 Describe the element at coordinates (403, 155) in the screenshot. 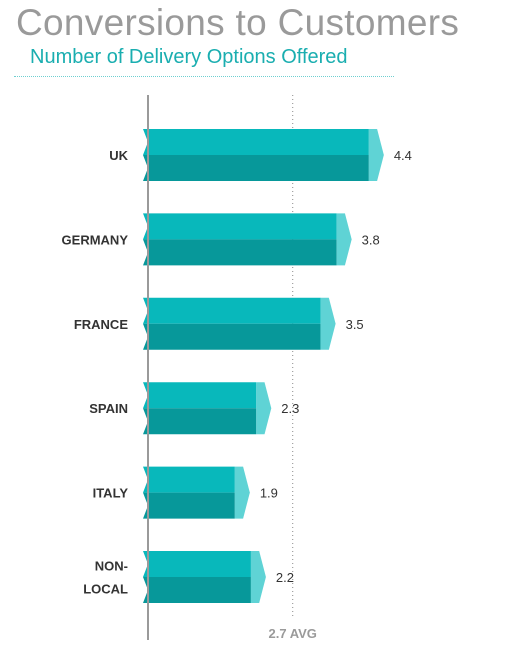

I see `value-label: 4.4` at that location.